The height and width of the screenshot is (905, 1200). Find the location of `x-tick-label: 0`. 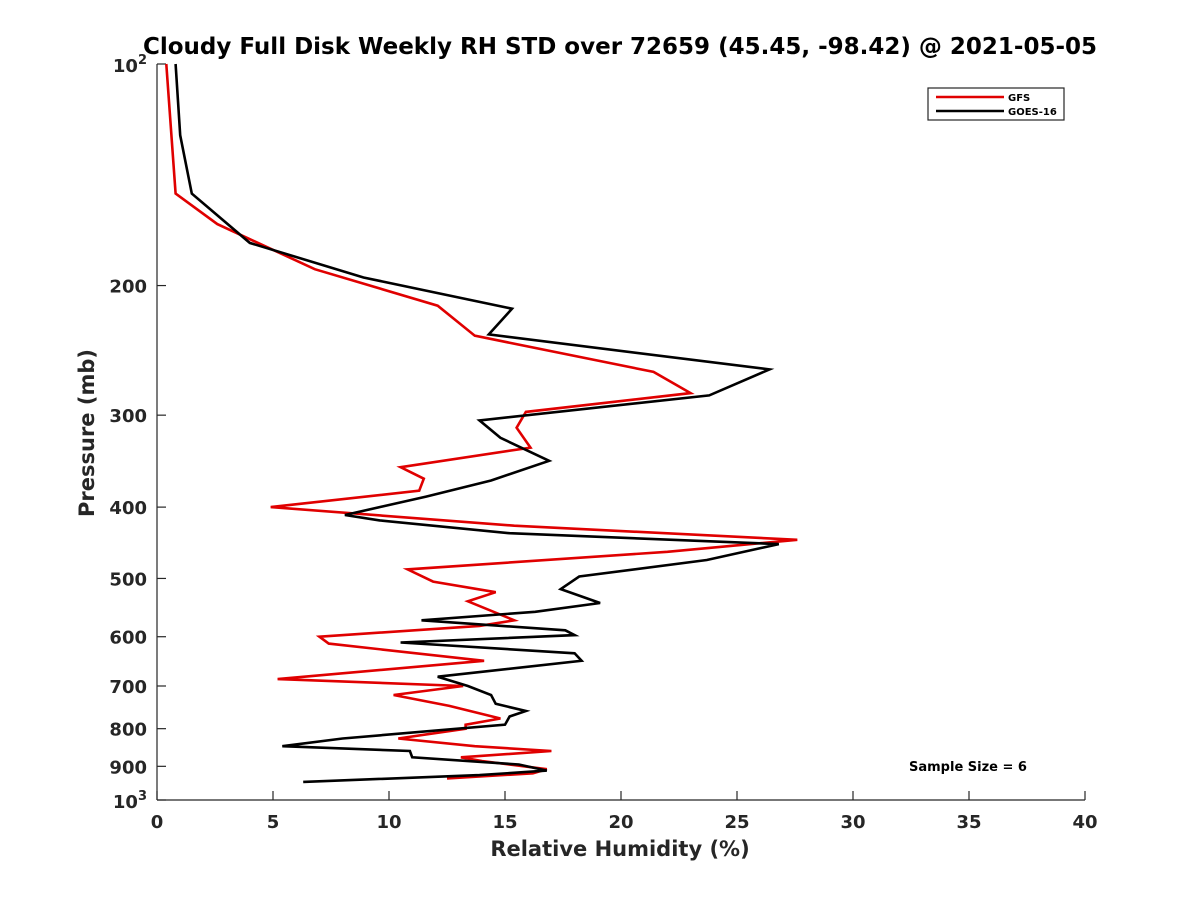

x-tick-label: 0 is located at coordinates (157, 822).